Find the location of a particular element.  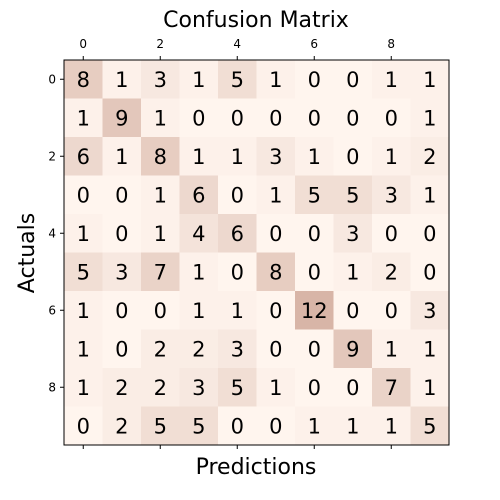

heatmap-cell-r8-c4 is located at coordinates (237, 387).